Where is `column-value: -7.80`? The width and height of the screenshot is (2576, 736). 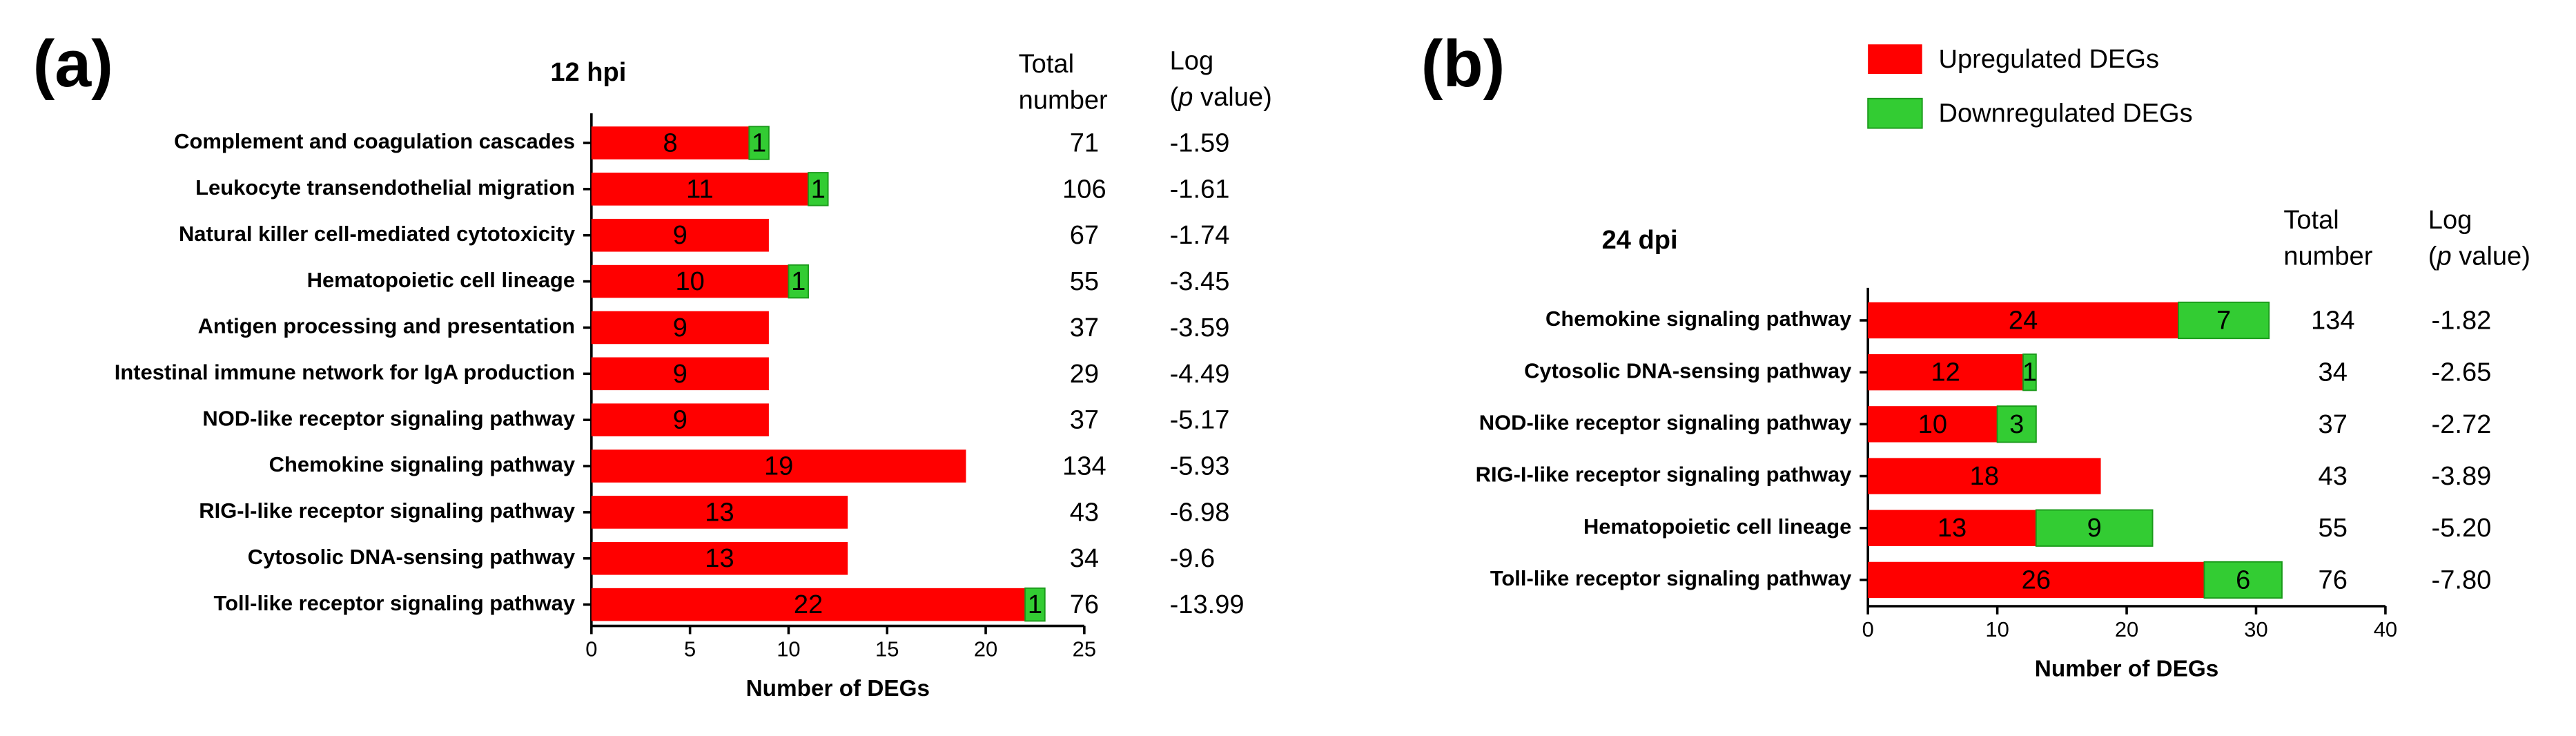
column-value: -7.80 is located at coordinates (2462, 579).